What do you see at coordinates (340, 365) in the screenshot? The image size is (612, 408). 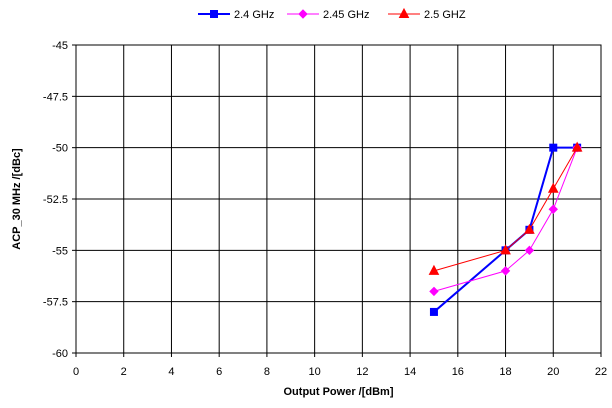 I see `x-axis-ticks: 0 2 4 6 8 10 12 14 16 18 20 22` at bounding box center [340, 365].